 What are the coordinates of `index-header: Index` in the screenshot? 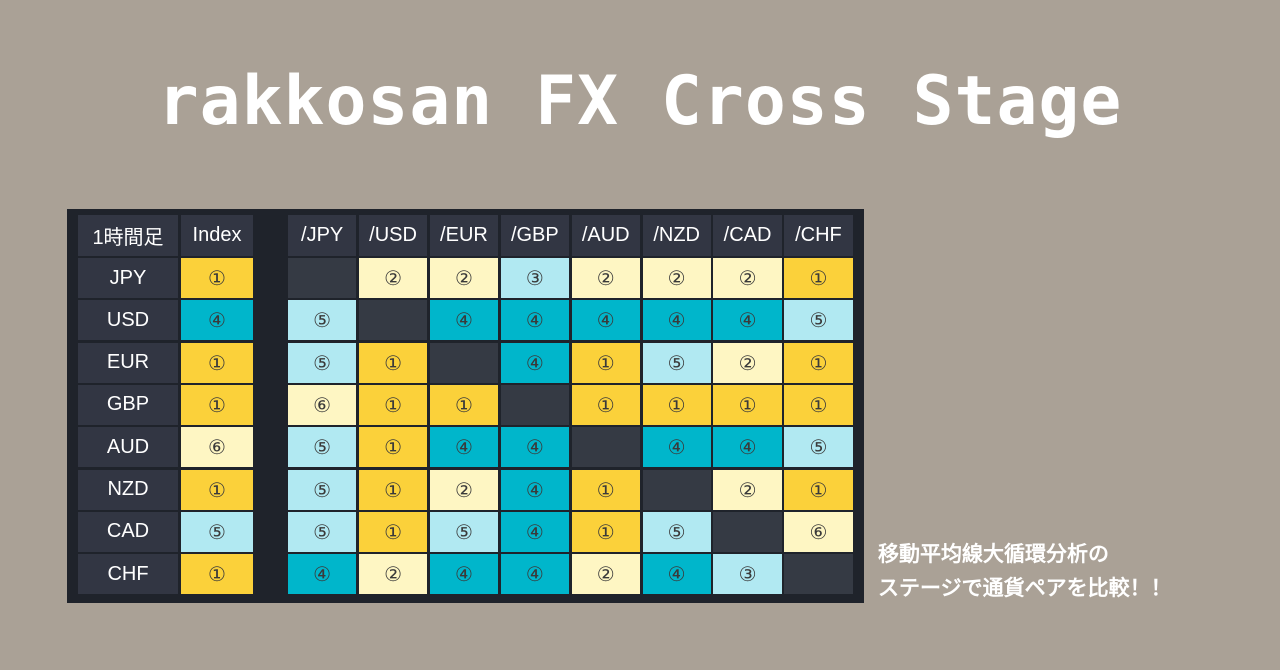 It's located at (217, 235).